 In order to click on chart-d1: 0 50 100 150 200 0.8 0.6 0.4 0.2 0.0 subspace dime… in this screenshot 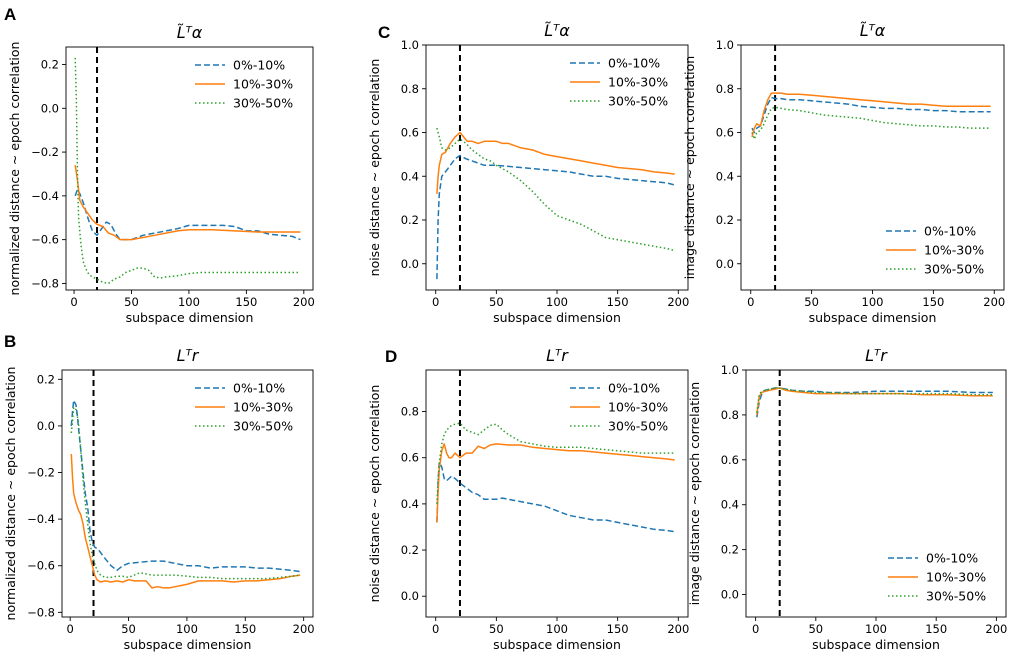, I will do `click(528, 499)`.